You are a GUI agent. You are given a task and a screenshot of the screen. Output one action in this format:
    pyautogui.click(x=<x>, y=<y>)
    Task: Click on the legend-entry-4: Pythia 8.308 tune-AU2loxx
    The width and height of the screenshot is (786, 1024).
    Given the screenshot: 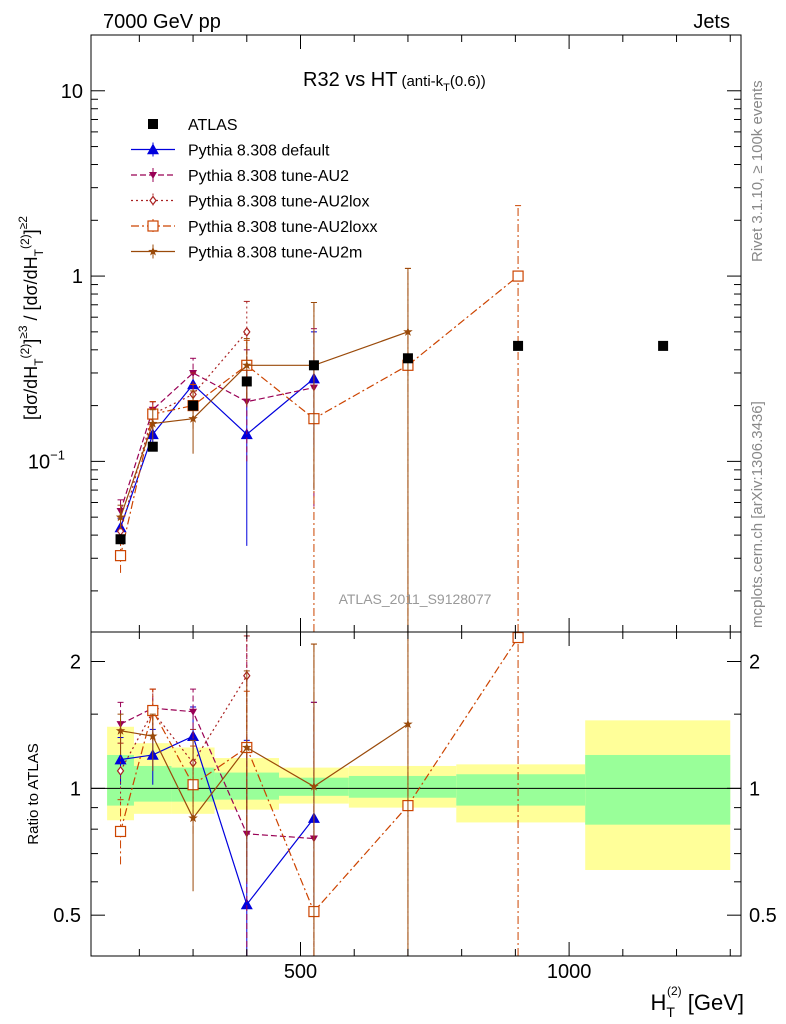 What is the action you would take?
    pyautogui.click(x=254, y=227)
    